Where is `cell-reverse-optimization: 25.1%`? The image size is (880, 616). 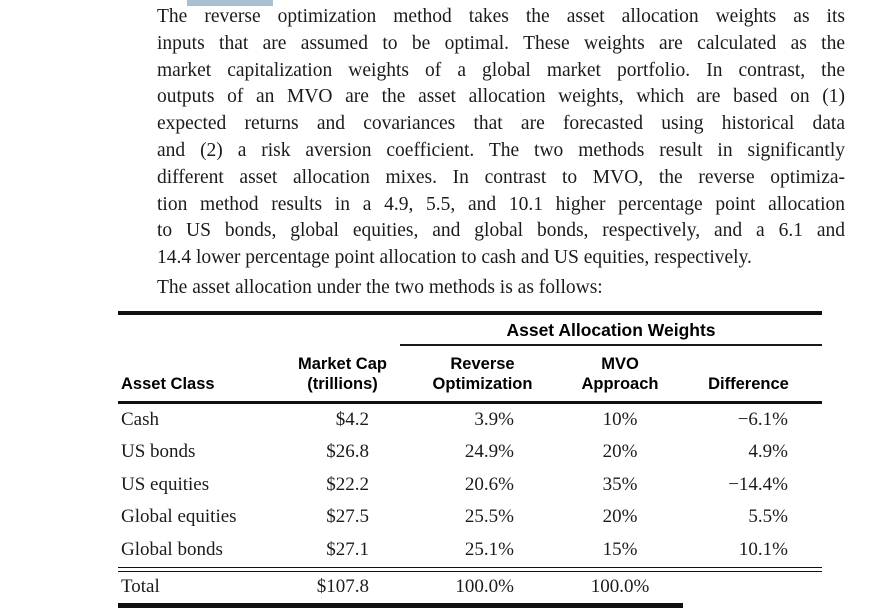 cell-reverse-optimization: 25.1% is located at coordinates (489, 549).